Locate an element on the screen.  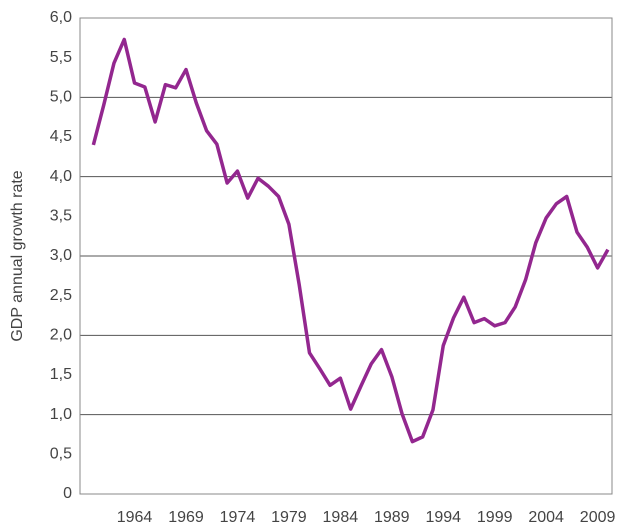
x-tick-label: 1994 is located at coordinates (443, 517).